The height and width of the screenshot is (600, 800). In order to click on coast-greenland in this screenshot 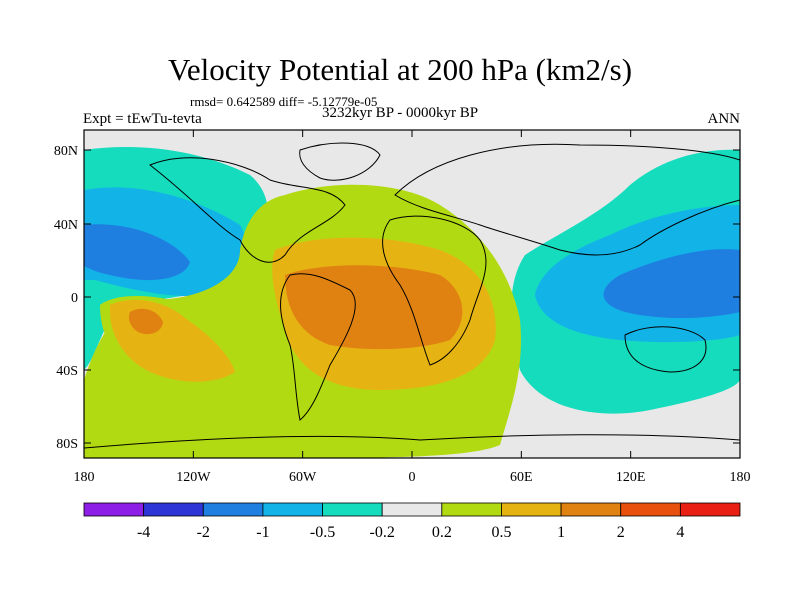, I will do `click(340, 161)`.